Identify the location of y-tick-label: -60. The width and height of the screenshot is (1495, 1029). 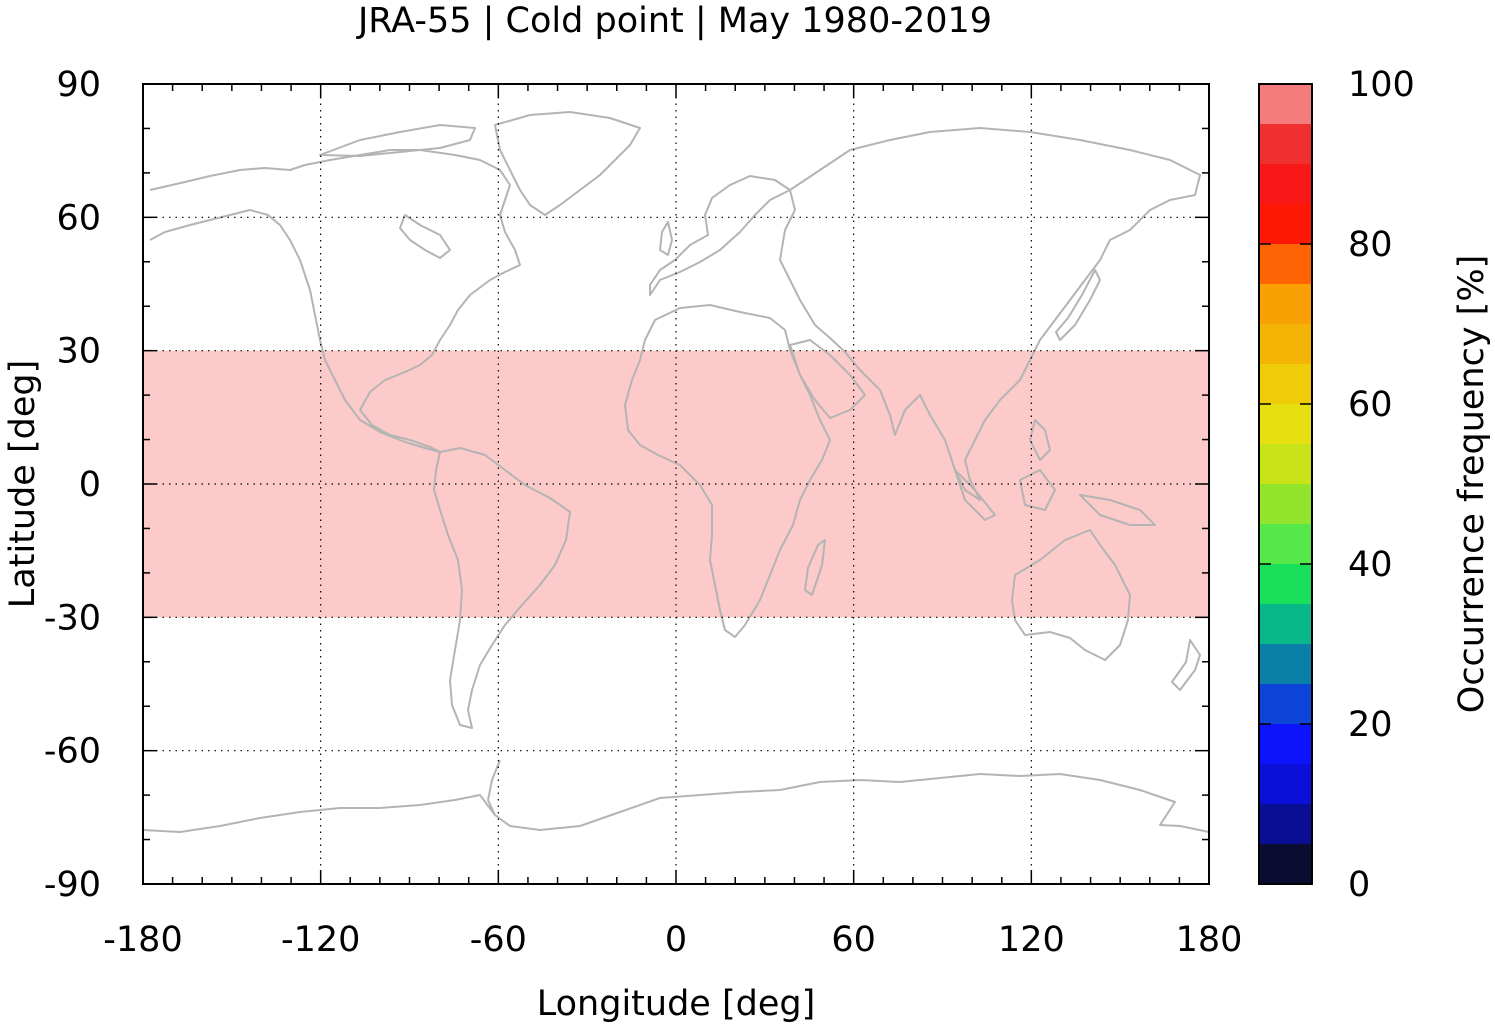
(72, 752).